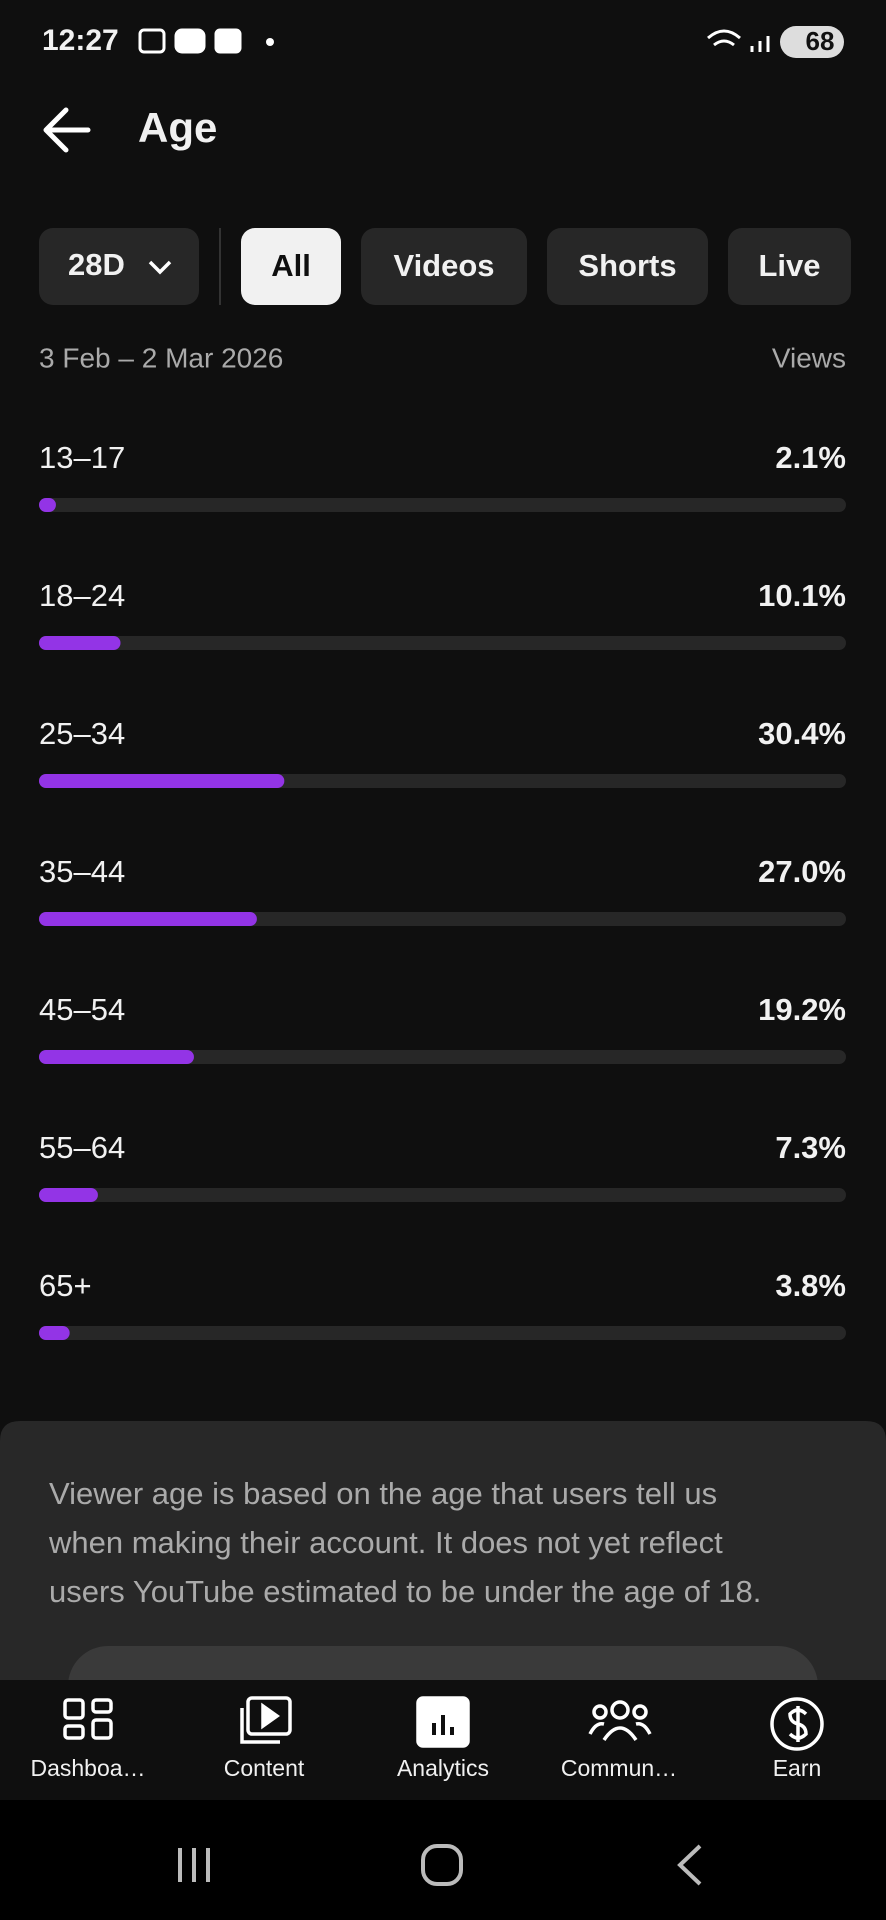 The height and width of the screenshot is (1920, 886). Describe the element at coordinates (82, 1147) in the screenshot. I see `age-label: 55–64` at that location.